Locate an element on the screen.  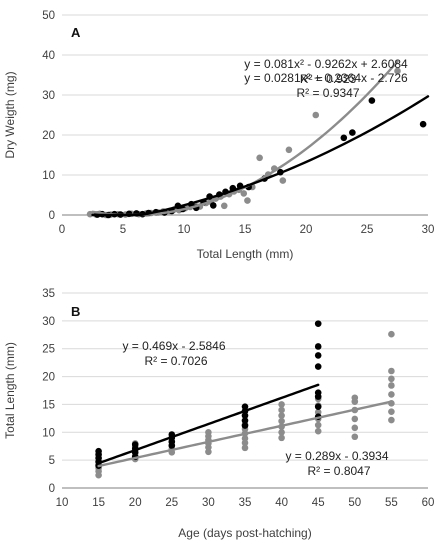
panel-label: B is located at coordinates (75, 311).